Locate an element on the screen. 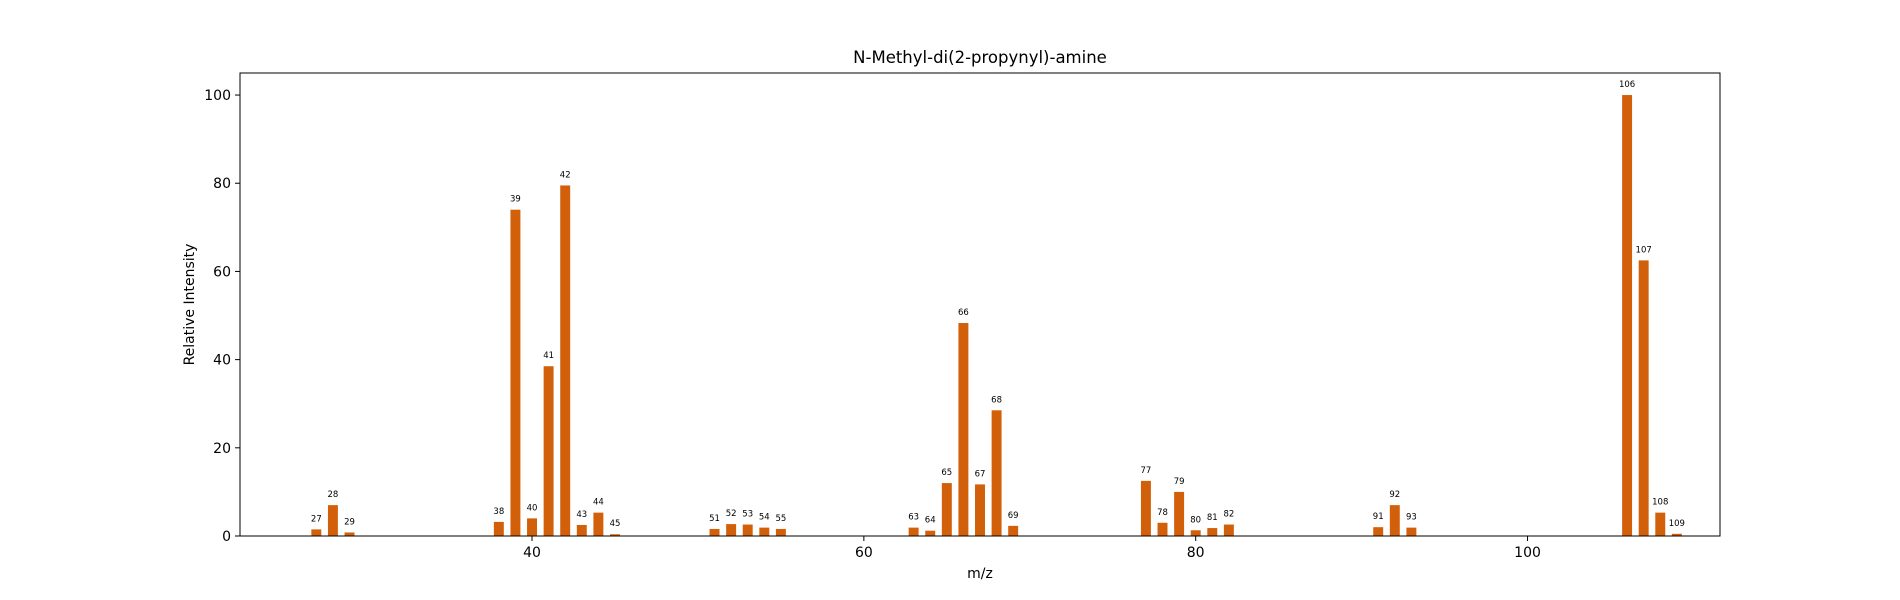 The height and width of the screenshot is (600, 1900). y-tick-label-40: 40 is located at coordinates (222, 361).